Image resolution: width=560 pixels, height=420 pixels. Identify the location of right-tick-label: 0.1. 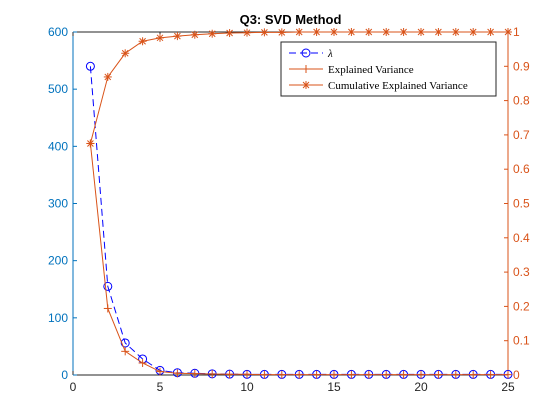
(521, 341).